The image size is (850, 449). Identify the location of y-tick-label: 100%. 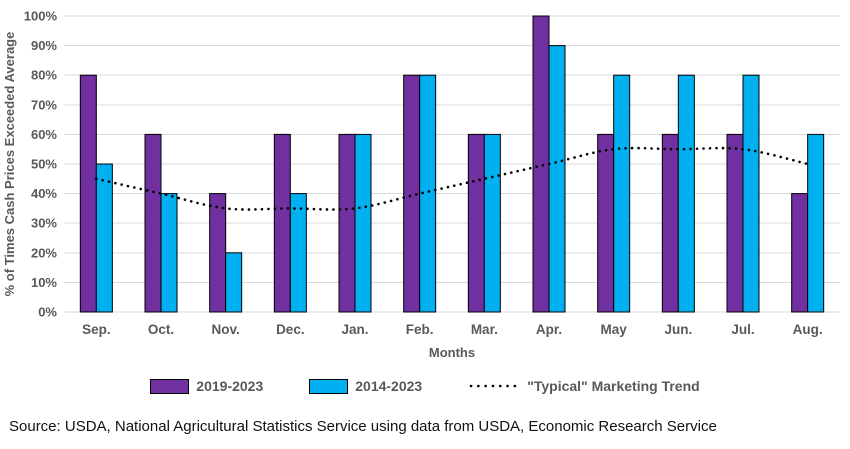
(41, 16).